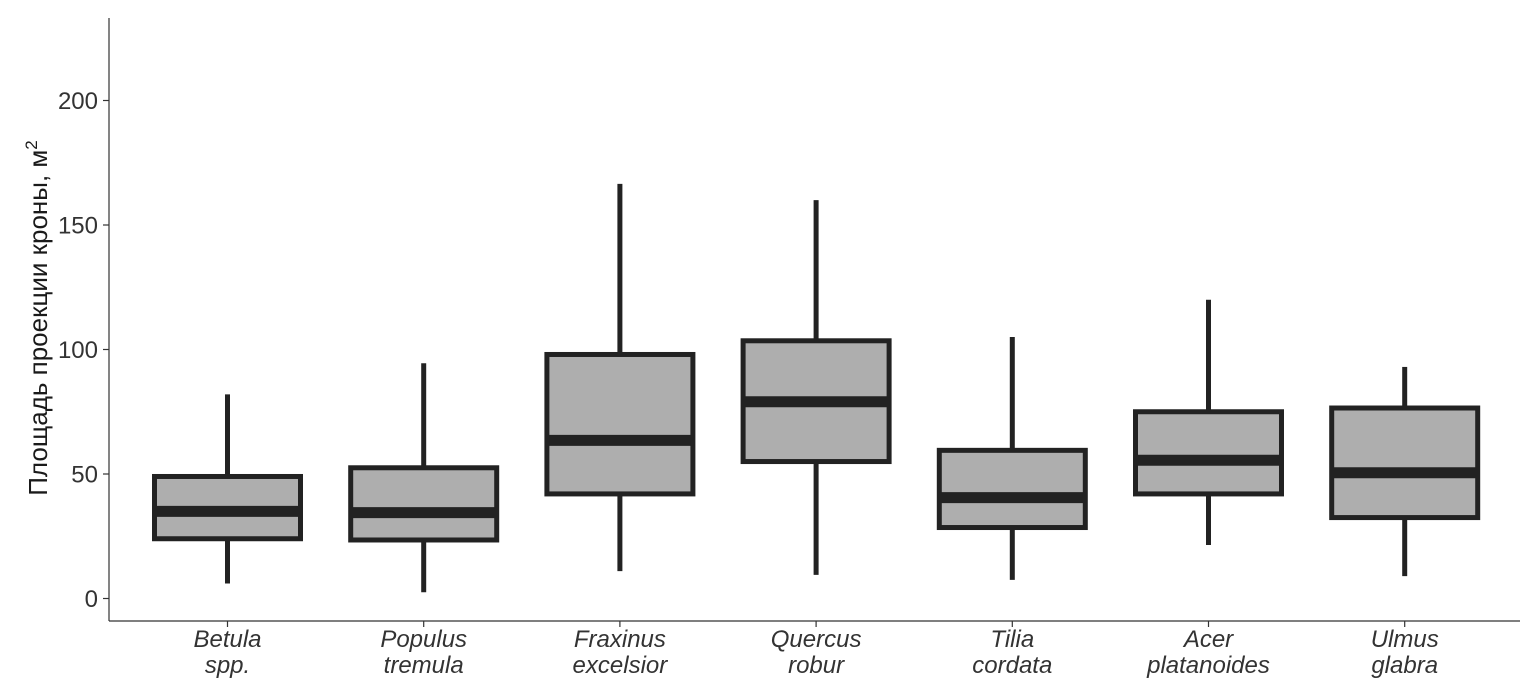 The width and height of the screenshot is (1540, 700). I want to click on x-tick-label: Quercus, so click(816, 639).